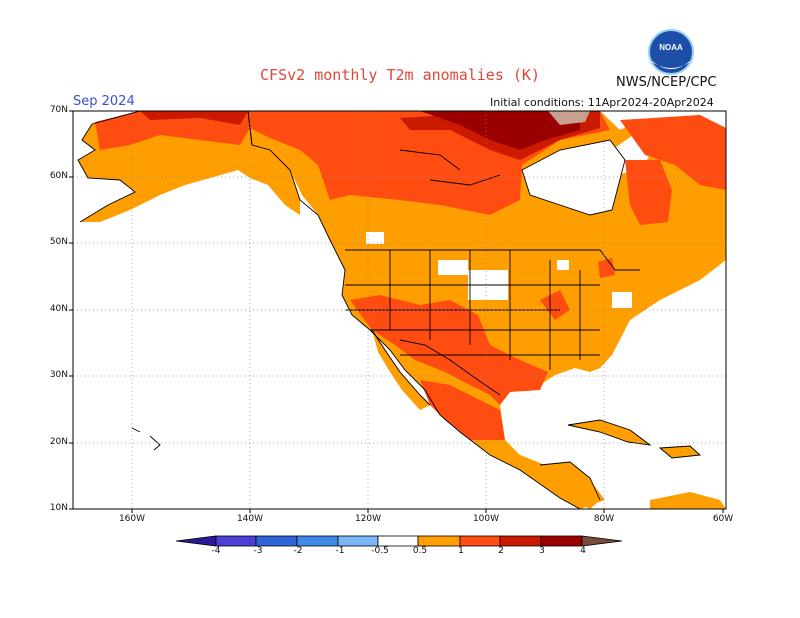 The height and width of the screenshot is (618, 800). Describe the element at coordinates (58, 242) in the screenshot. I see `lat-label: 50N` at that location.